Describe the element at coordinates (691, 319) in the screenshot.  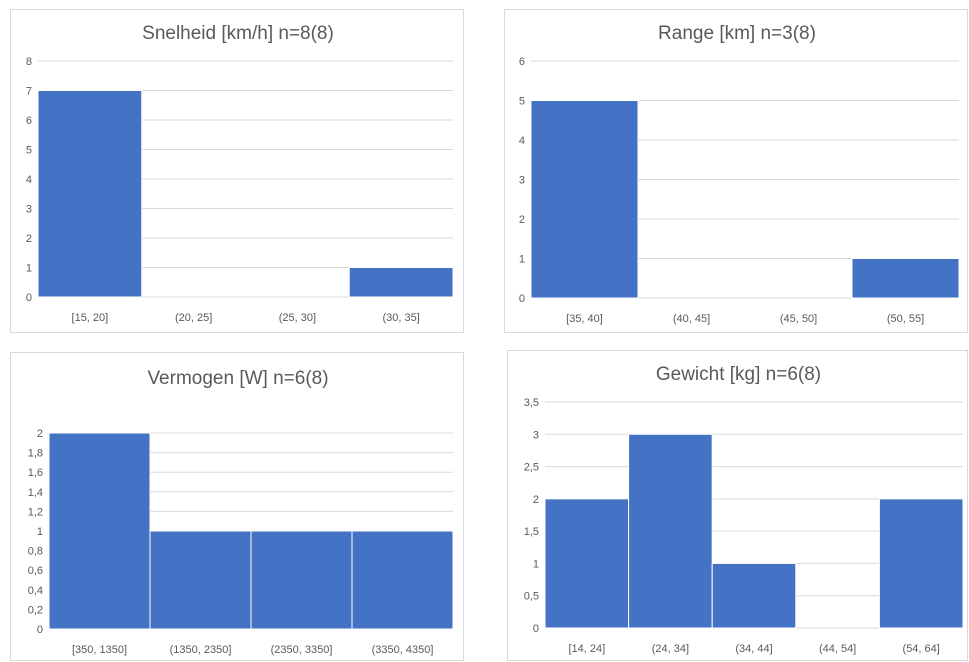
I see `x-tick-label: (40, 45]` at that location.